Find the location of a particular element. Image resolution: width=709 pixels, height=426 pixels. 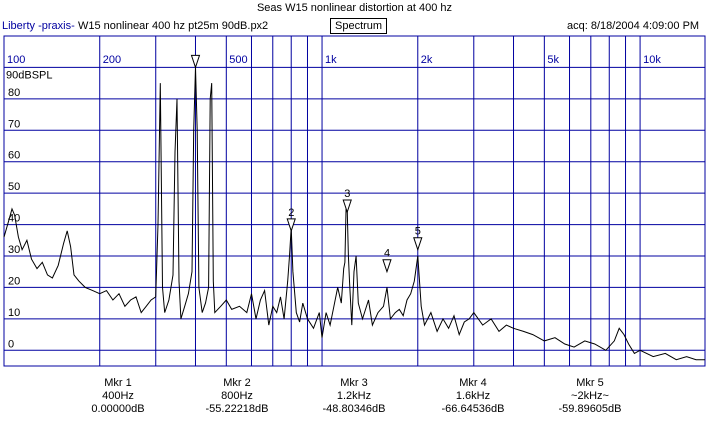

x-tick-label: 500 is located at coordinates (238, 60).